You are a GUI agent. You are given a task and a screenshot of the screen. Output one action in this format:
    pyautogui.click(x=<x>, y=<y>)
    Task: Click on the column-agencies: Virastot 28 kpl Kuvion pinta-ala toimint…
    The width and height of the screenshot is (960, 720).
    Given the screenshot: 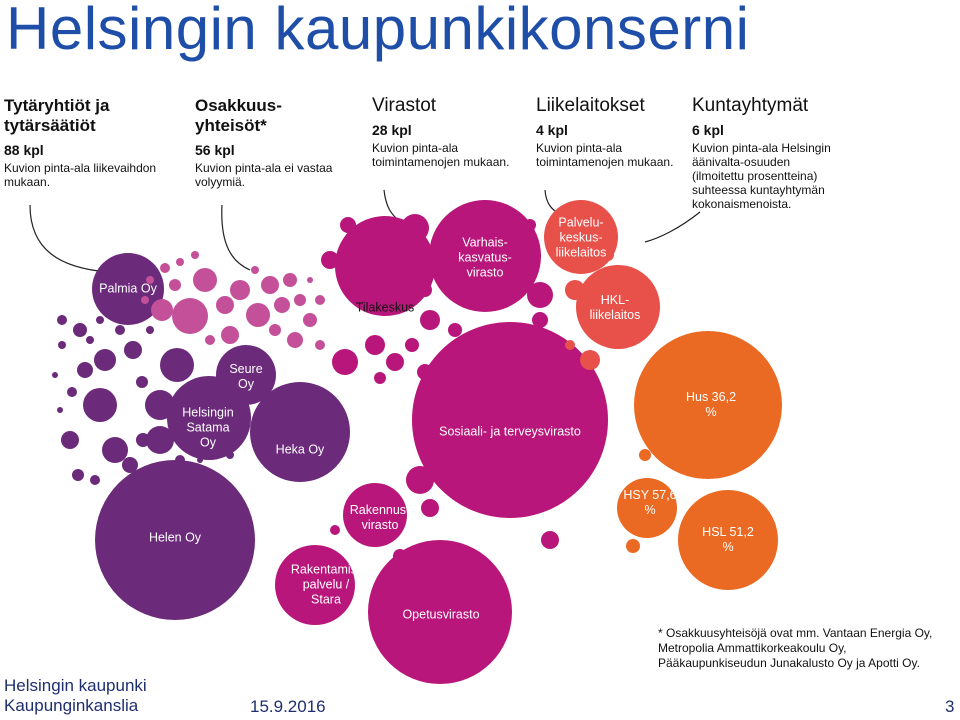 What is the action you would take?
    pyautogui.click(x=447, y=132)
    